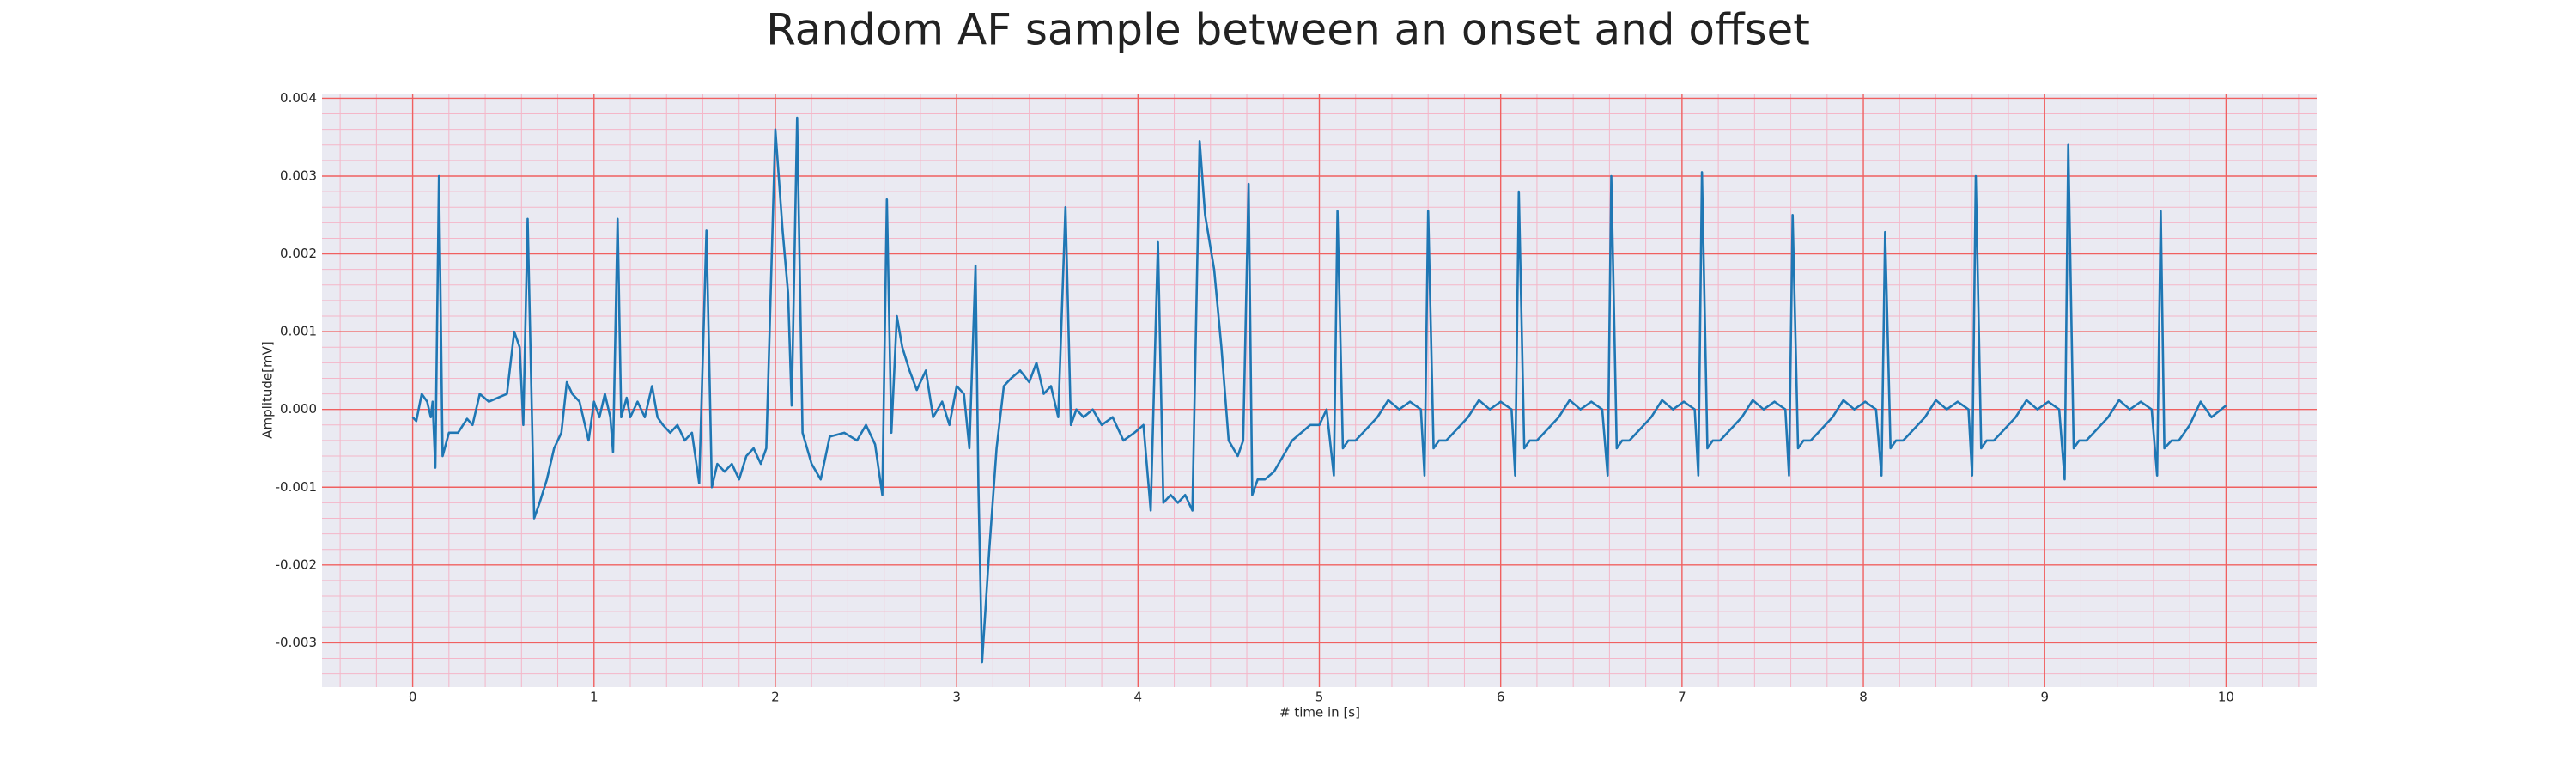 Image resolution: width=2576 pixels, height=773 pixels. Describe the element at coordinates (268, 389) in the screenshot. I see `y-axis-label: Amplitude[mV]` at that location.